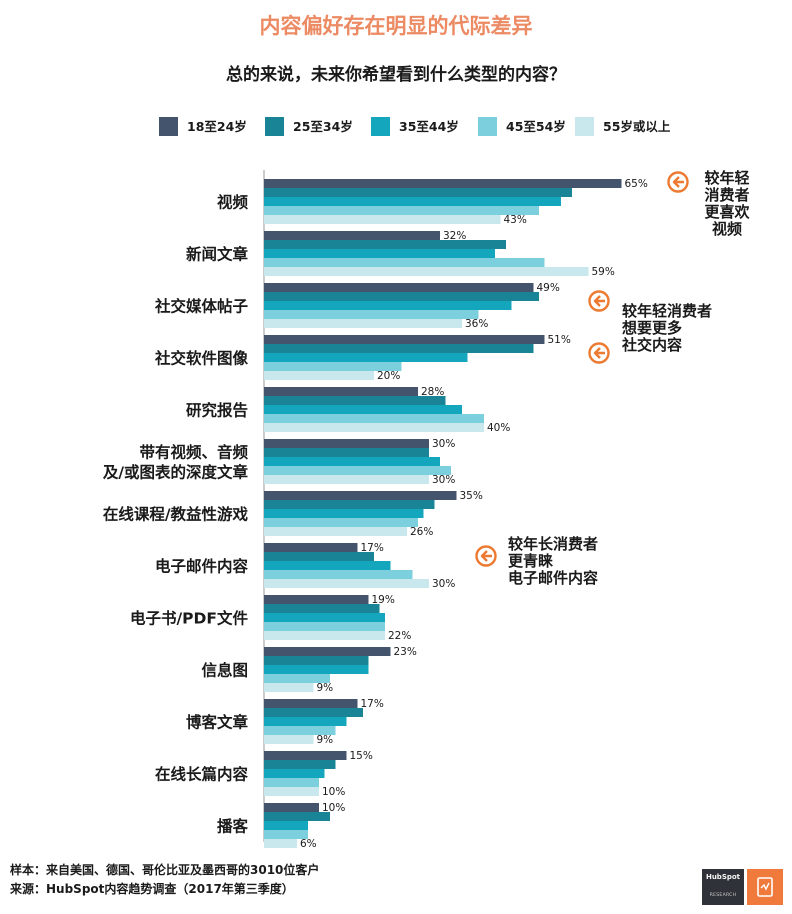 The width and height of the screenshot is (792, 914). Describe the element at coordinates (727, 212) in the screenshot. I see `note-line: 更喜欢` at that location.